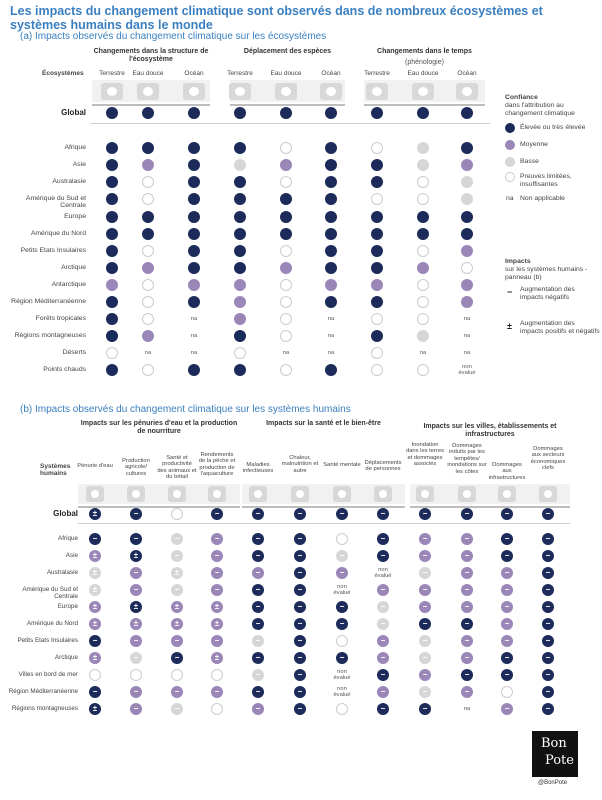 The height and width of the screenshot is (800, 602). I want to click on flood-icon, so click(425, 494).